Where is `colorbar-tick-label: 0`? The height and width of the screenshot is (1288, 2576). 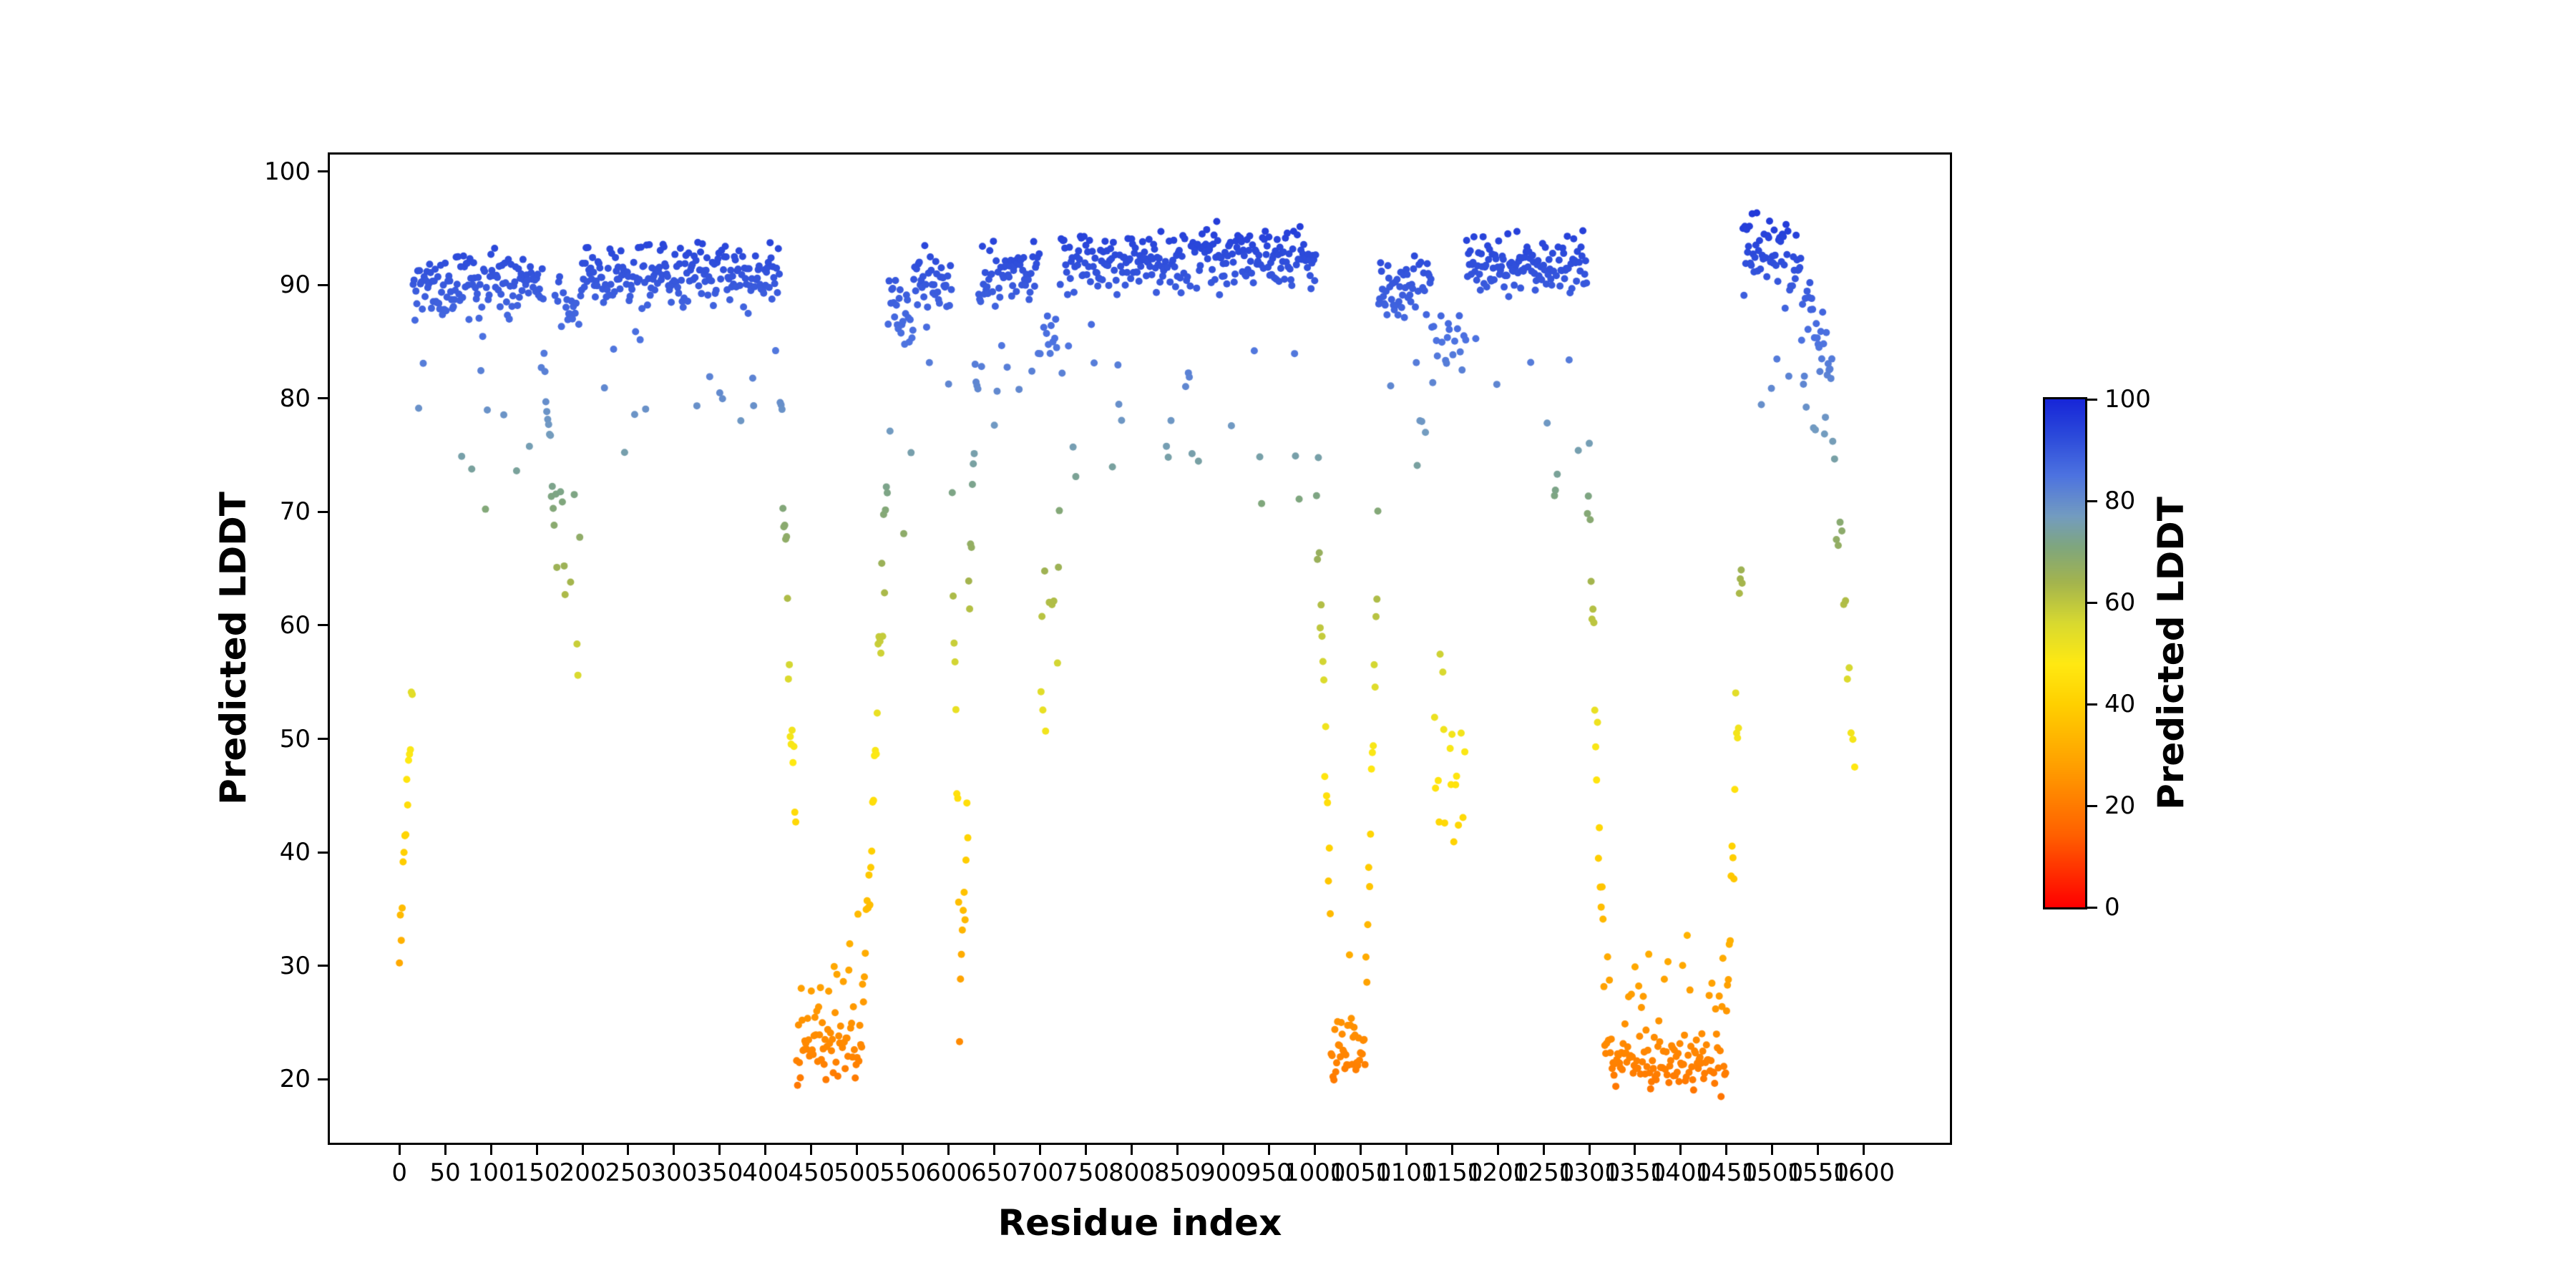
colorbar-tick-label: 0 is located at coordinates (2112, 907).